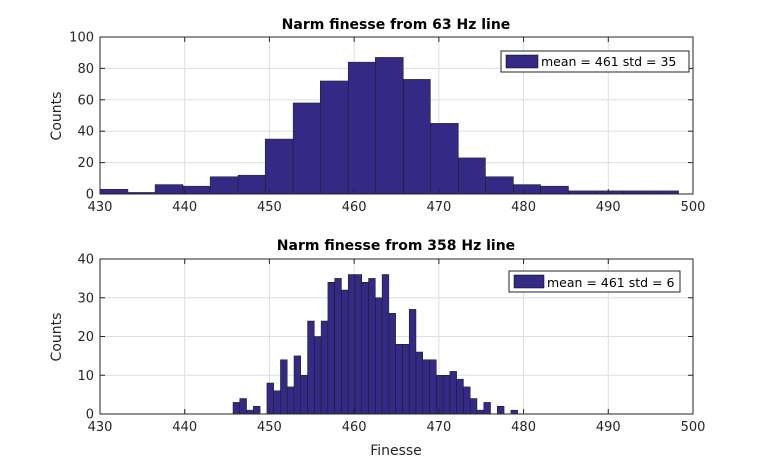 The width and height of the screenshot is (767, 466). I want to click on y-tick-label: 30, so click(85, 298).